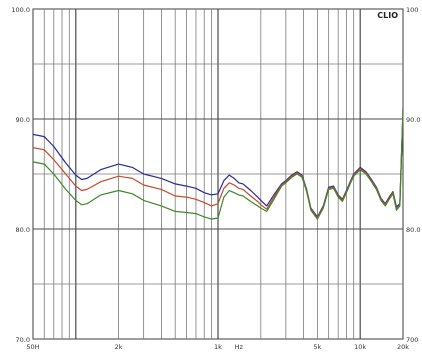 Image resolution: width=422 pixels, height=354 pixels. Describe the element at coordinates (403, 346) in the screenshot. I see `x-tick-label: 20k` at that location.